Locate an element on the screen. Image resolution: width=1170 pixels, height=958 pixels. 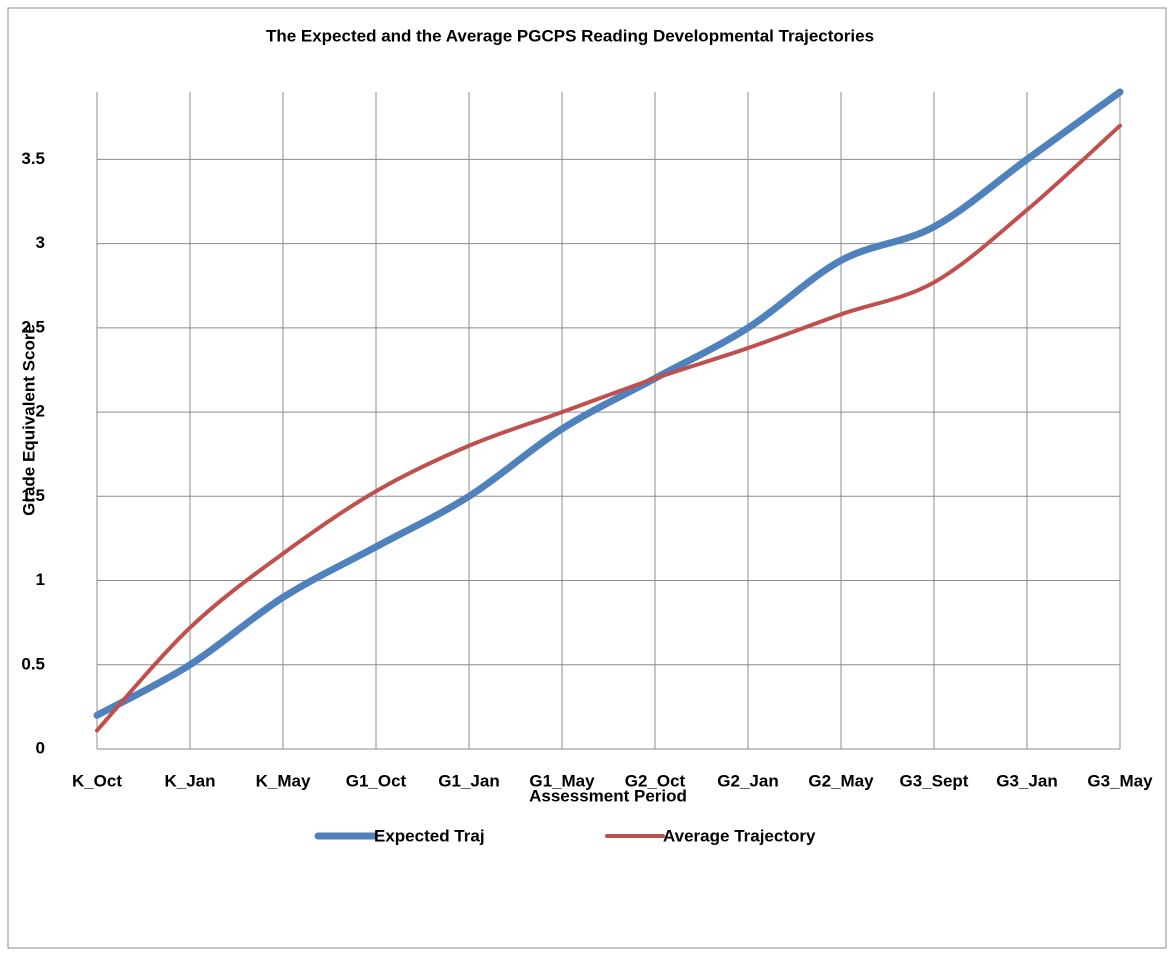
legend-label: Expected Traj is located at coordinates (429, 835).